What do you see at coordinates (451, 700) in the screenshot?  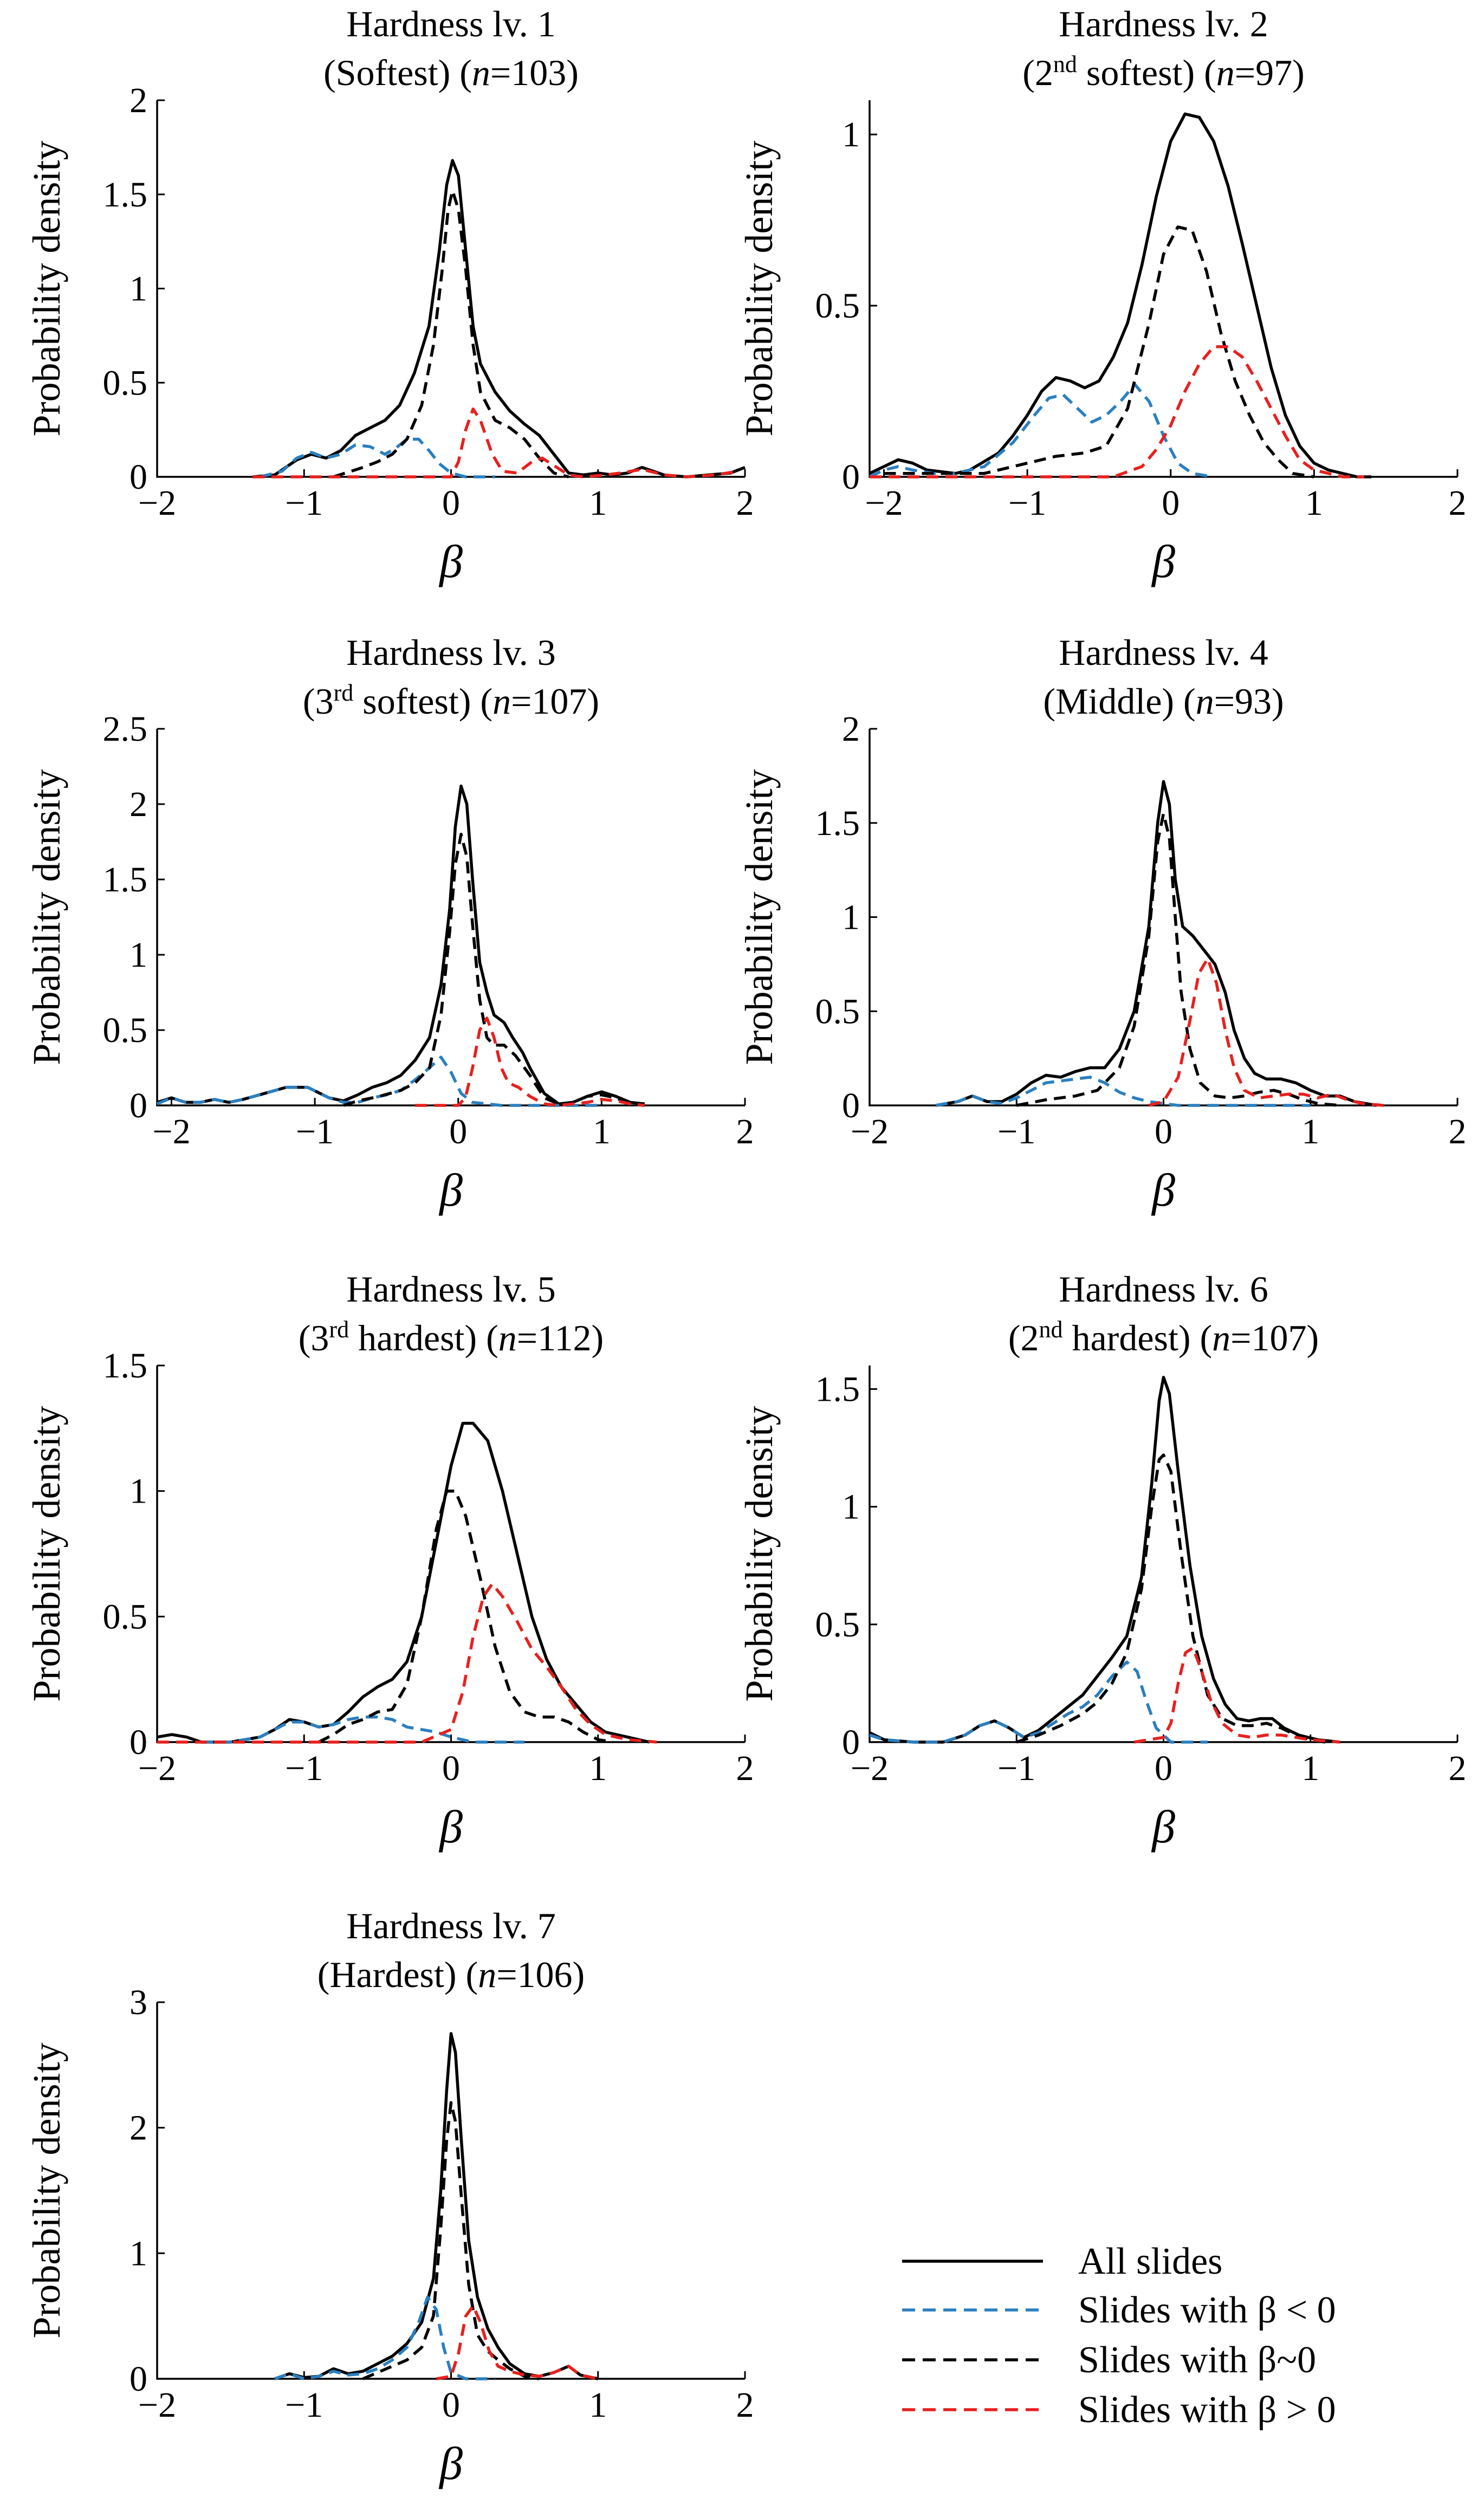 I see `panel-subtitle: (3rd softest) (n=107)` at bounding box center [451, 700].